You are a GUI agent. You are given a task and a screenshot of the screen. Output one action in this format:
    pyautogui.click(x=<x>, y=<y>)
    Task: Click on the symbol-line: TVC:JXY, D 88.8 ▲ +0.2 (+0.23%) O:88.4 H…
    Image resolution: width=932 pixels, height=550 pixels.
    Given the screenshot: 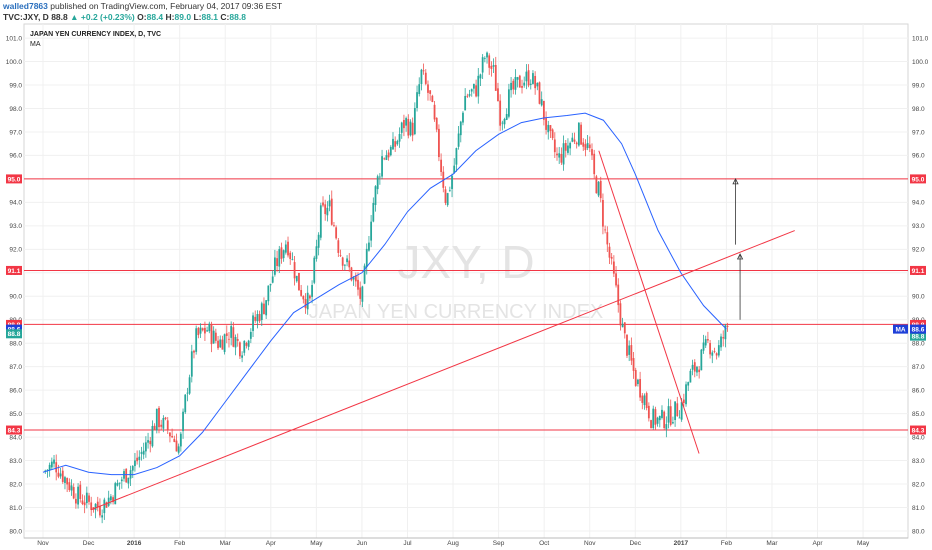 What is the action you would take?
    pyautogui.click(x=124, y=17)
    